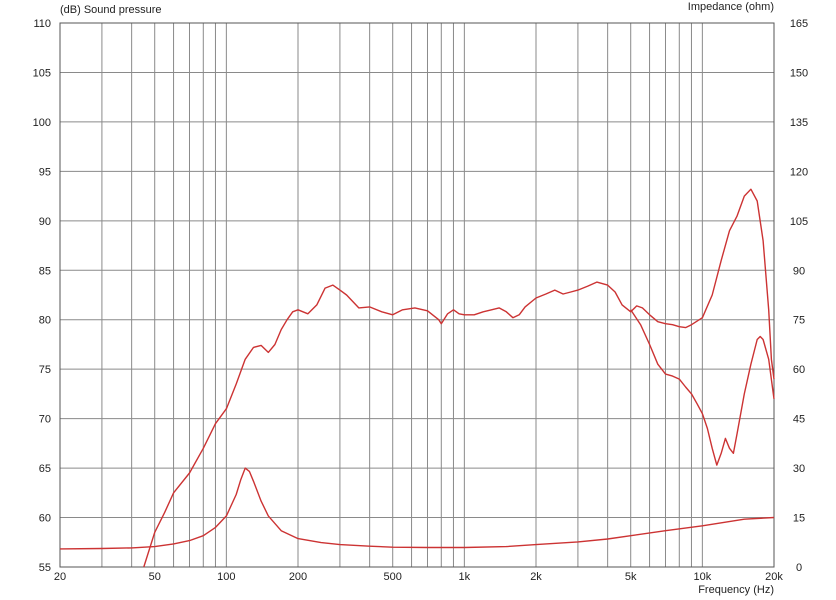 Image resolution: width=836 pixels, height=600 pixels. I want to click on x-tick-label: 100, so click(226, 577).